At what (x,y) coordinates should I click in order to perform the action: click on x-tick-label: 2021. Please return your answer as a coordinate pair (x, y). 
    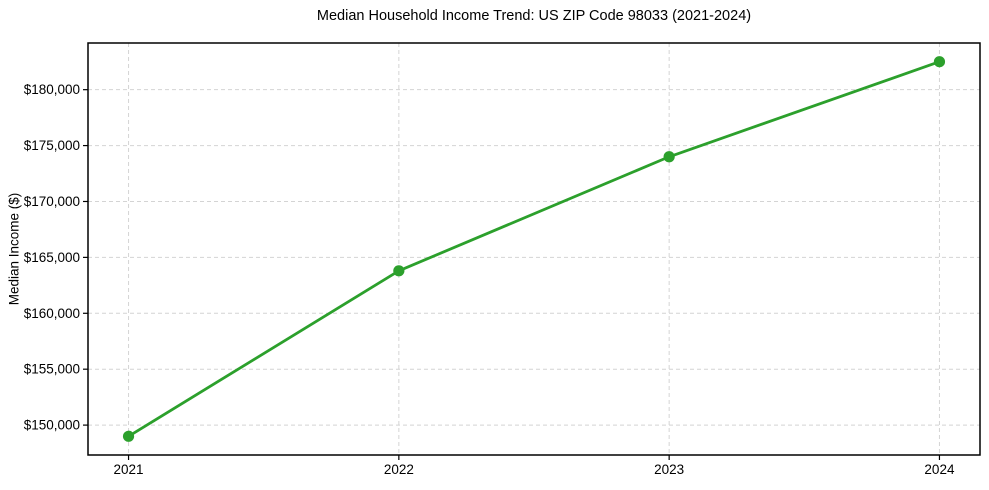
    Looking at the image, I should click on (129, 469).